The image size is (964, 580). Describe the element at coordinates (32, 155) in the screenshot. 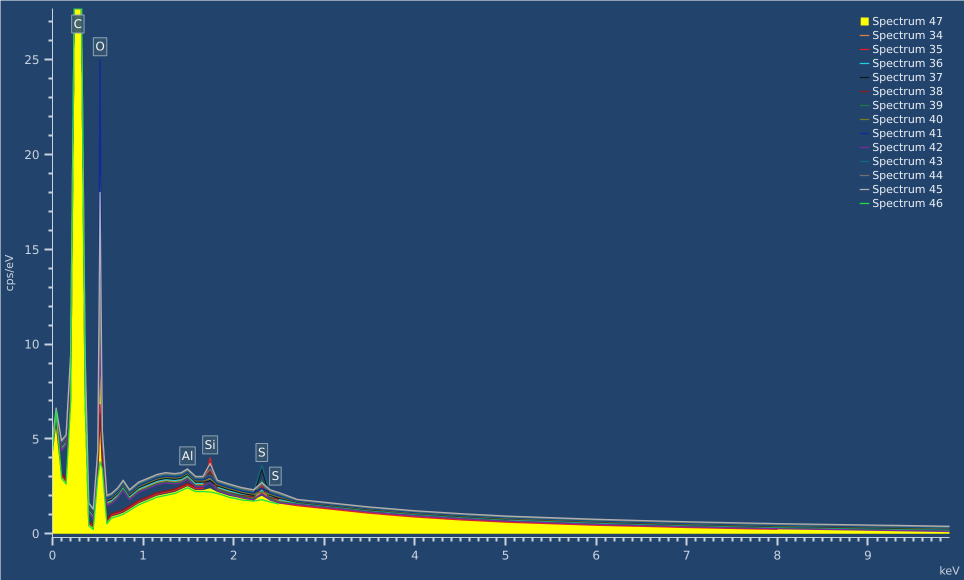

I see `y-tick-label: 20` at that location.